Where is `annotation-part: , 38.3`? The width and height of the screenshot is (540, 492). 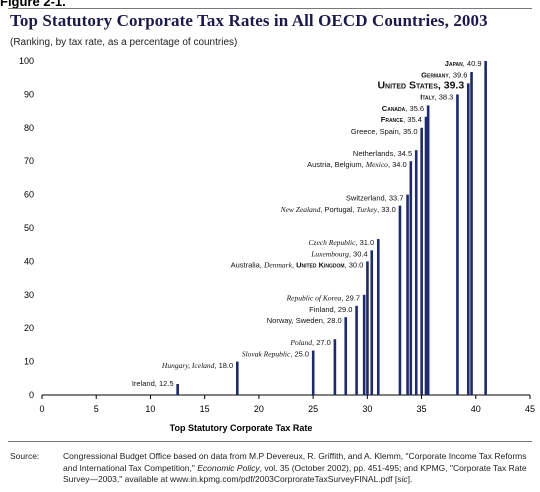
annotation-part: , 38.3 is located at coordinates (444, 97).